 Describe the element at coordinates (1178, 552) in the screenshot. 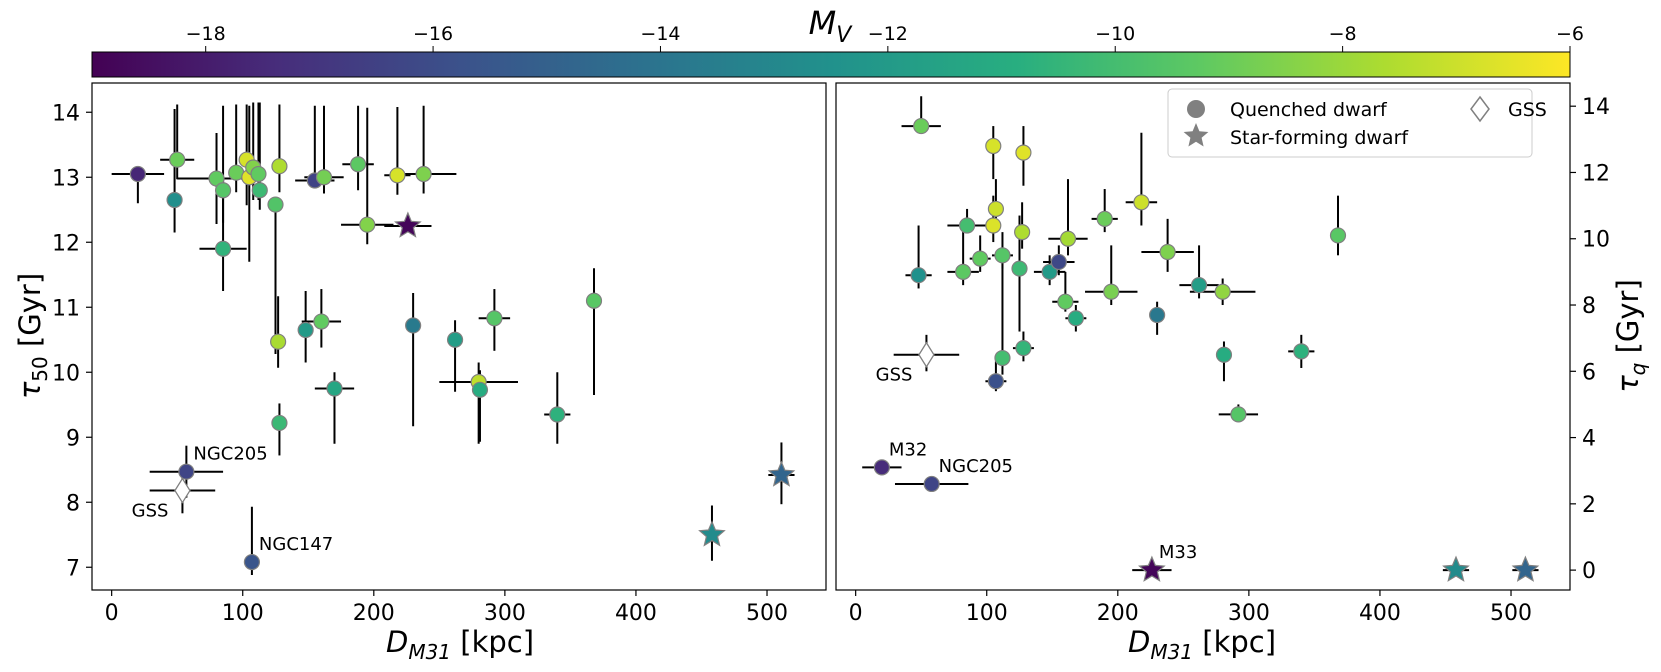

I see `point-annotation: M33` at that location.